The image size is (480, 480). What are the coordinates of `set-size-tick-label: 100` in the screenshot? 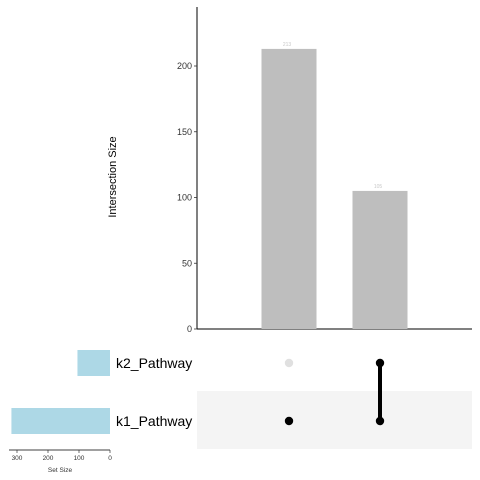 It's located at (79, 458).